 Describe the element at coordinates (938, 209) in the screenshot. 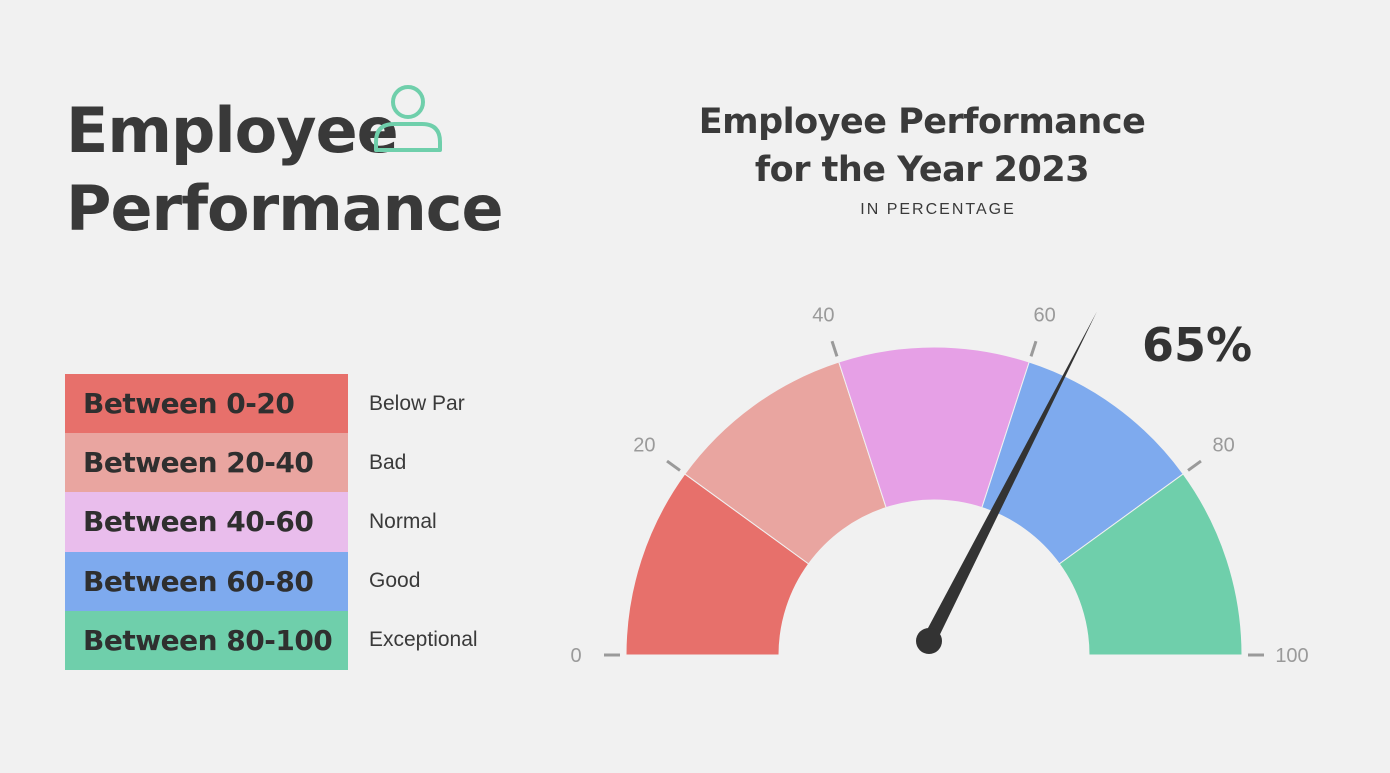

I see `chart-subtitle: IN PERCENTAGE` at that location.